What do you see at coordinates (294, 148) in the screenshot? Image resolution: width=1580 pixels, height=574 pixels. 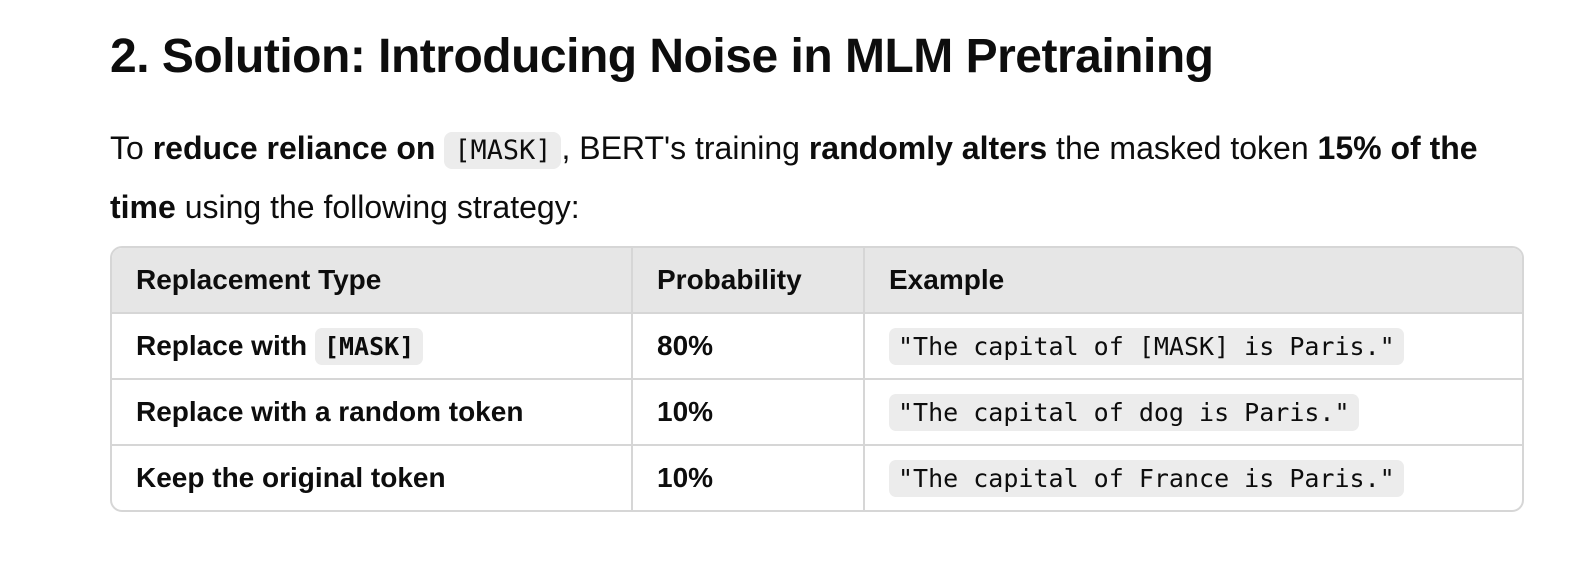 I see `intro-emphasis: reduce reliance on` at bounding box center [294, 148].